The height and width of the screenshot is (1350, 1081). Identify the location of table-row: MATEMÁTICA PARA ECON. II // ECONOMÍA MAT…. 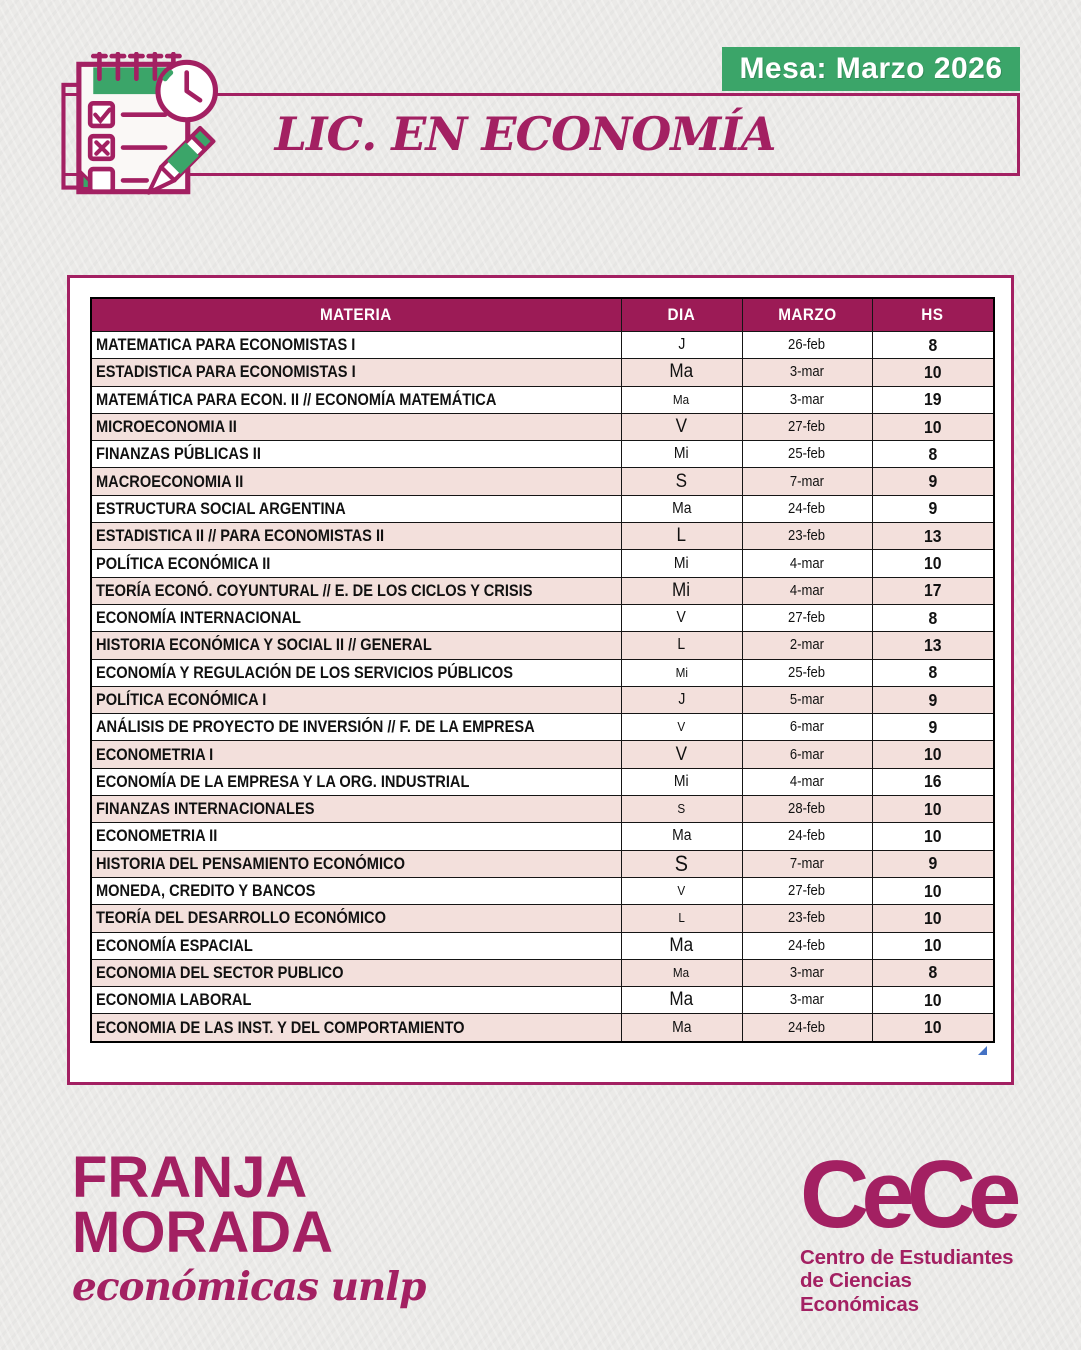
(542, 399).